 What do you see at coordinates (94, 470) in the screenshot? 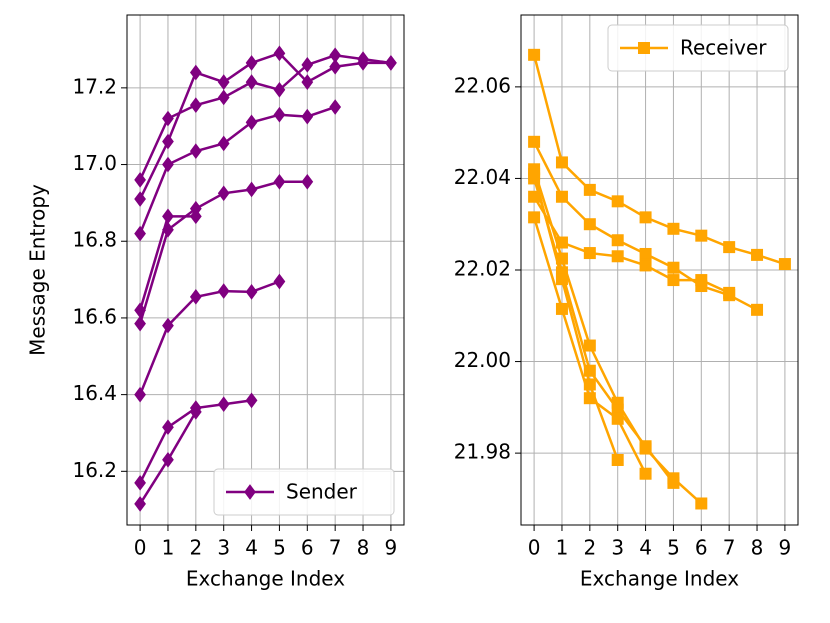
I see `y-tick-label: 16.2` at bounding box center [94, 470].